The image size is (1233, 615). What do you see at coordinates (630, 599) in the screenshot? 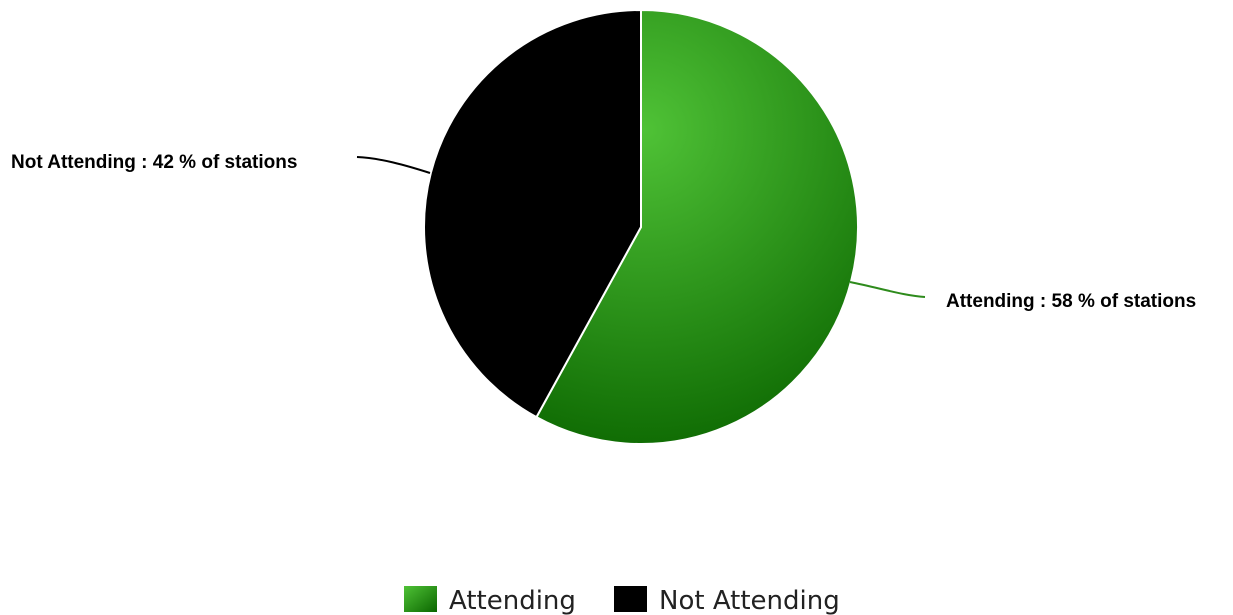
I see `legend-swatch-not-attending` at bounding box center [630, 599].